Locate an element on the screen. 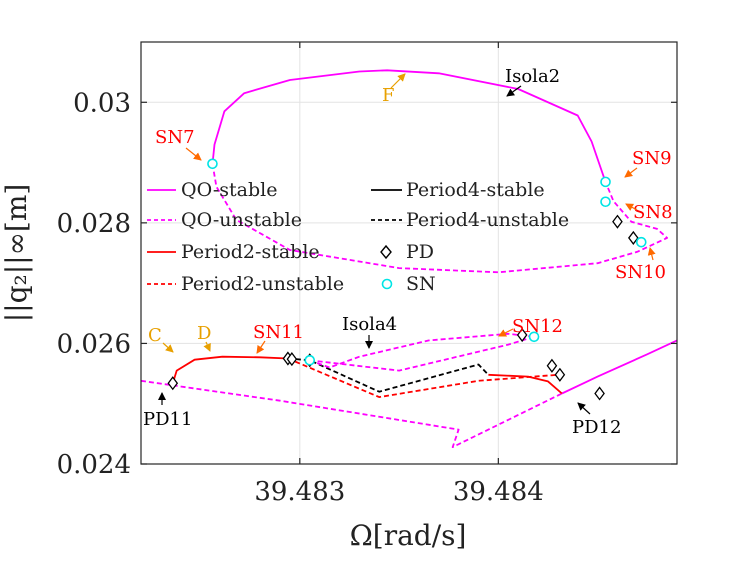 The height and width of the screenshot is (561, 747). annotation-sn12: SN12 is located at coordinates (537, 326).